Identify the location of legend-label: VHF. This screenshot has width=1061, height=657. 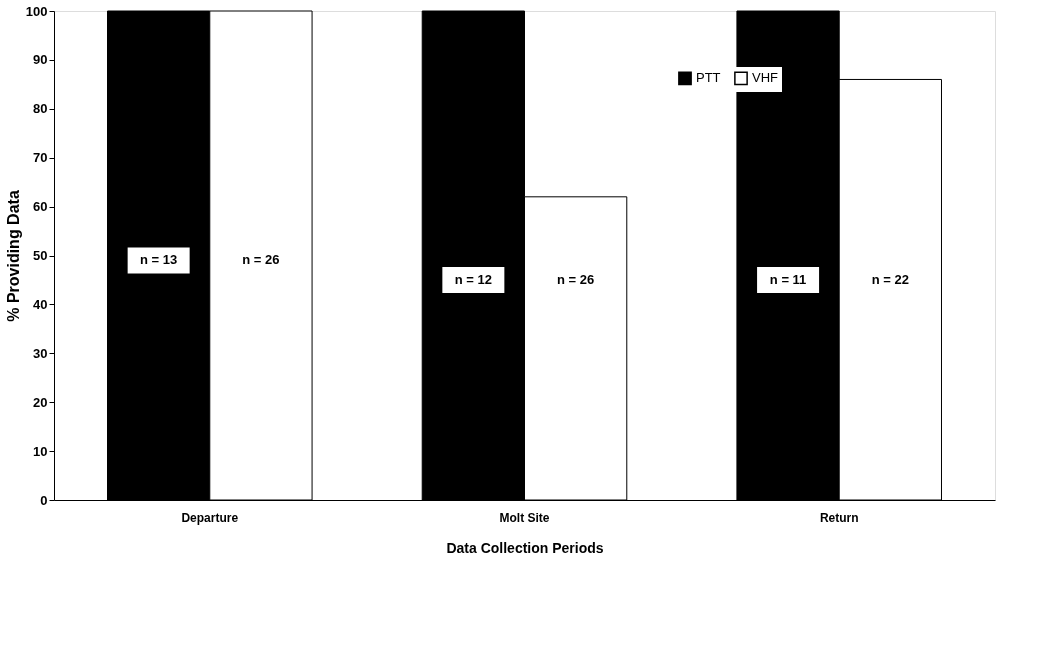
(765, 78).